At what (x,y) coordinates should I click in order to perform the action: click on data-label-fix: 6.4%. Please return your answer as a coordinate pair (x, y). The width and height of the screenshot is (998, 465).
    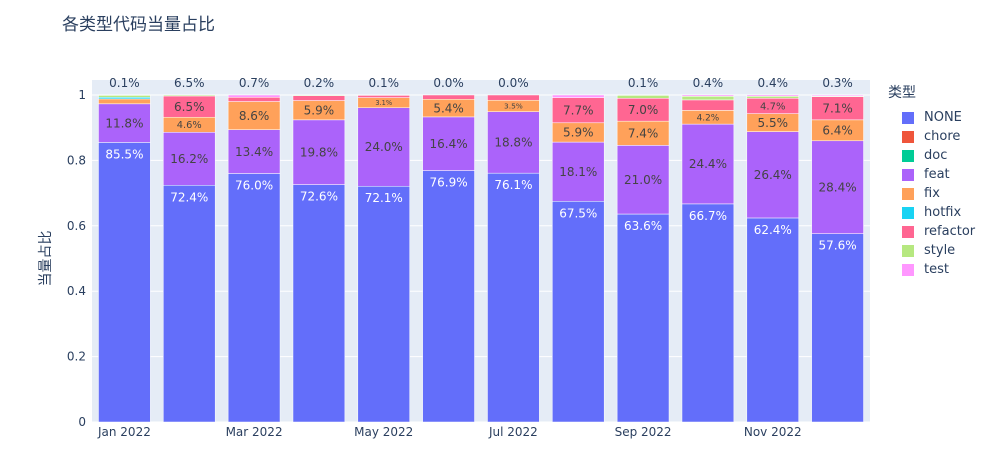
    Looking at the image, I should click on (837, 131).